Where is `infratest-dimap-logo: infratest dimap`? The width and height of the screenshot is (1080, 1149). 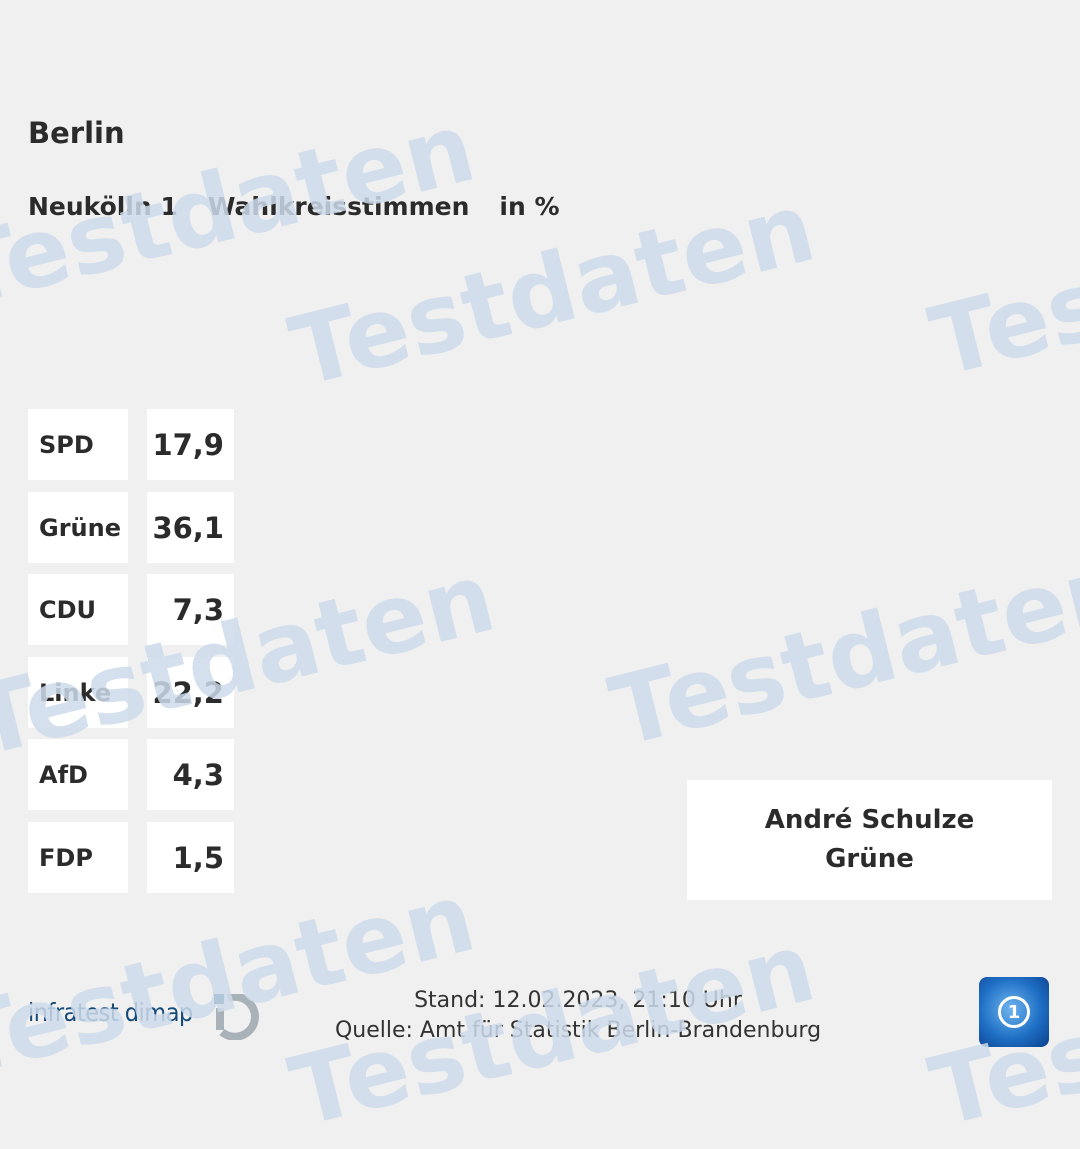 infratest-dimap-logo: infratest dimap is located at coordinates (110, 1012).